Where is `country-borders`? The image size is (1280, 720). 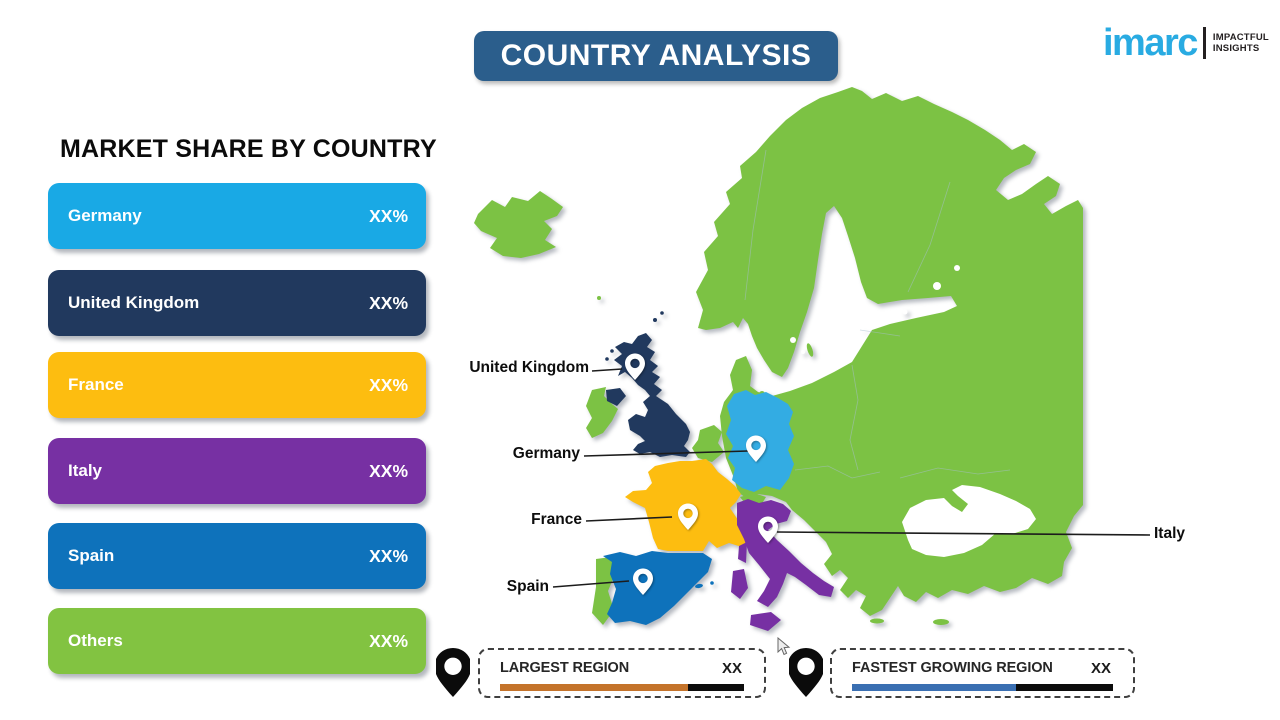
country-borders is located at coordinates (877, 314).